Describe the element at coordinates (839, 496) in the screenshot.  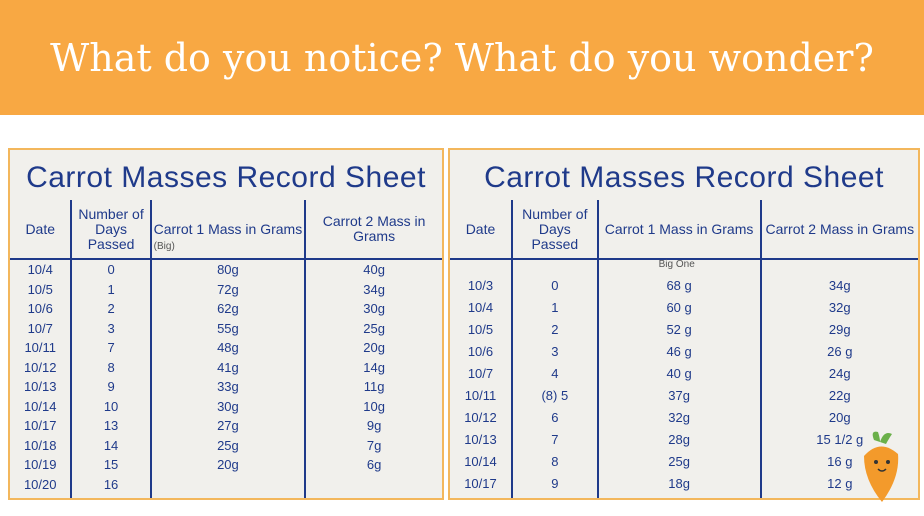
I see `cell: 11g` at that location.